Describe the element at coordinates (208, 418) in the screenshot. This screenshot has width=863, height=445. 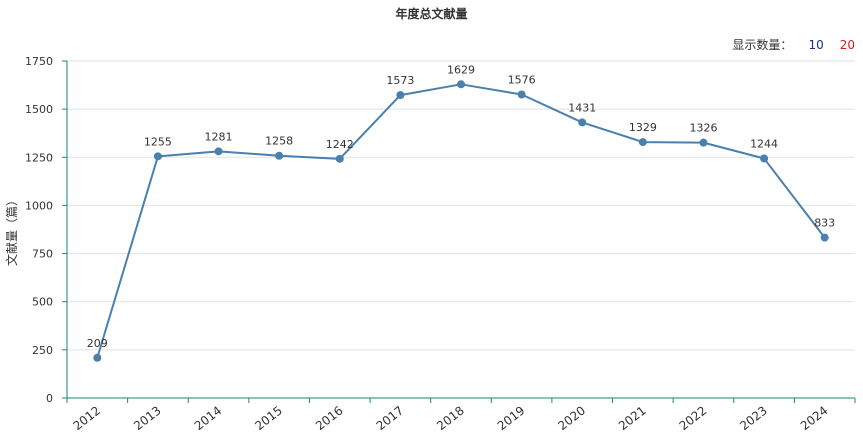
I see `x-tick-label: 2014` at that location.